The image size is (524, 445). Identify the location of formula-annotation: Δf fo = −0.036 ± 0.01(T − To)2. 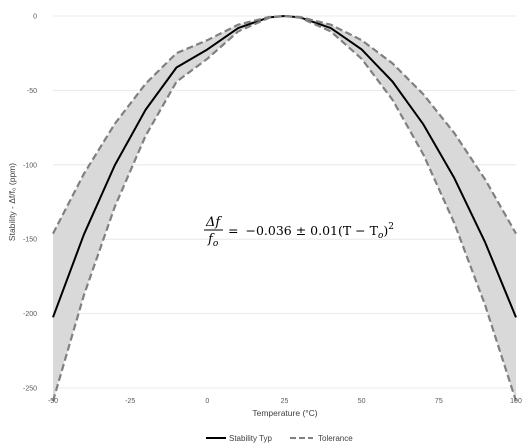
(299, 232).